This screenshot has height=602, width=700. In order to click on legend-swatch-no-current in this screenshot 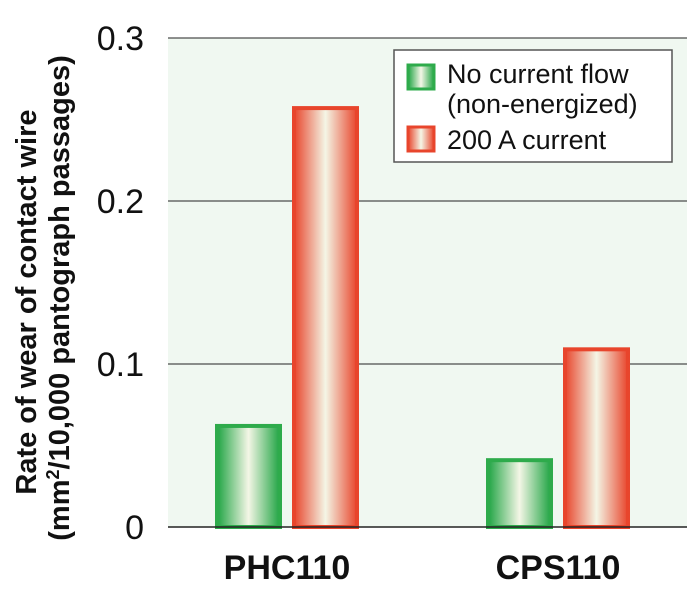, I will do `click(421, 77)`.